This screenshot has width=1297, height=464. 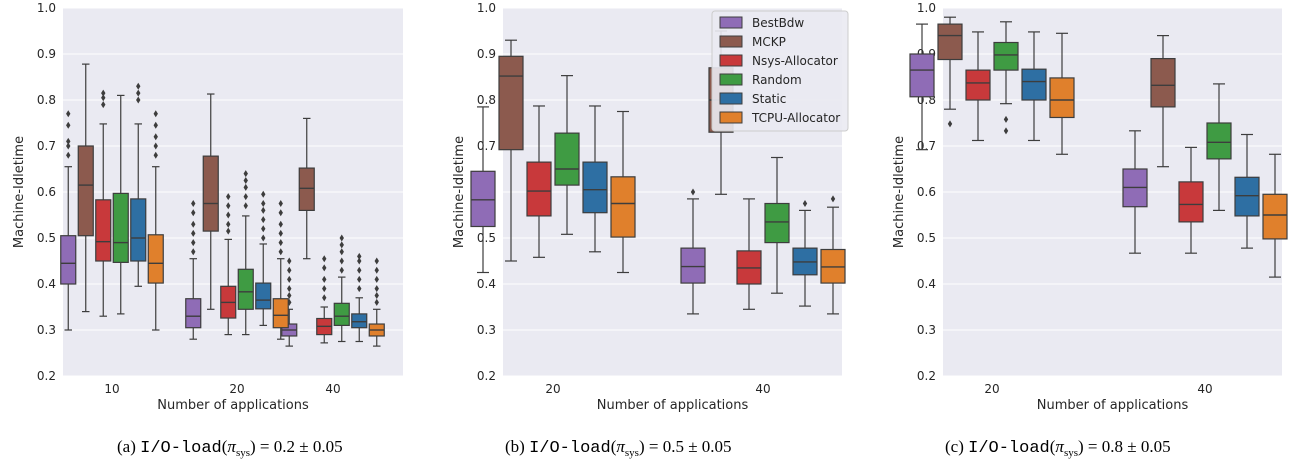 What do you see at coordinates (926, 284) in the screenshot?
I see `y-tick-label: 0.4` at bounding box center [926, 284].